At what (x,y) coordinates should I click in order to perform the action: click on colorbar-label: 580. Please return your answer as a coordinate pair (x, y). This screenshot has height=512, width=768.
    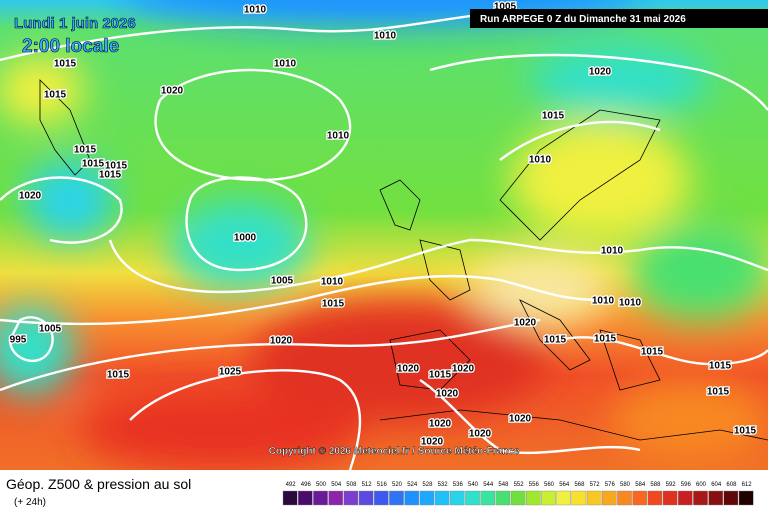
    Looking at the image, I should click on (625, 485).